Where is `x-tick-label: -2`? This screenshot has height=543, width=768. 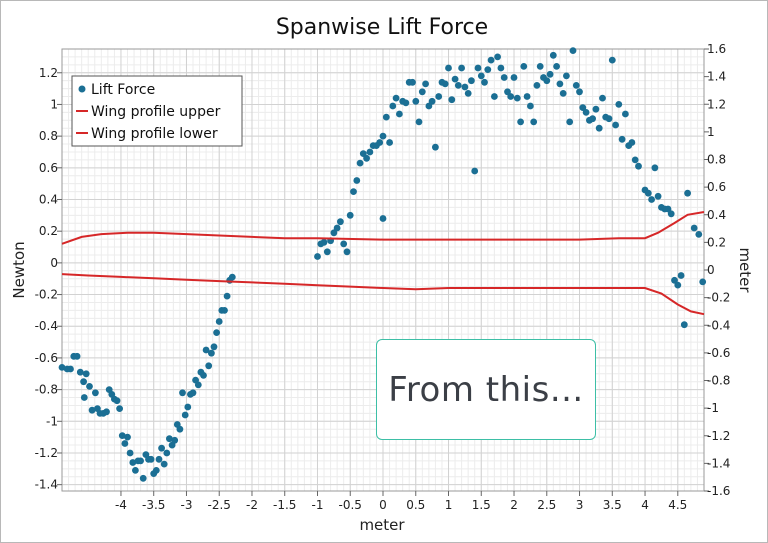
x-tick-label: -2 is located at coordinates (252, 505).